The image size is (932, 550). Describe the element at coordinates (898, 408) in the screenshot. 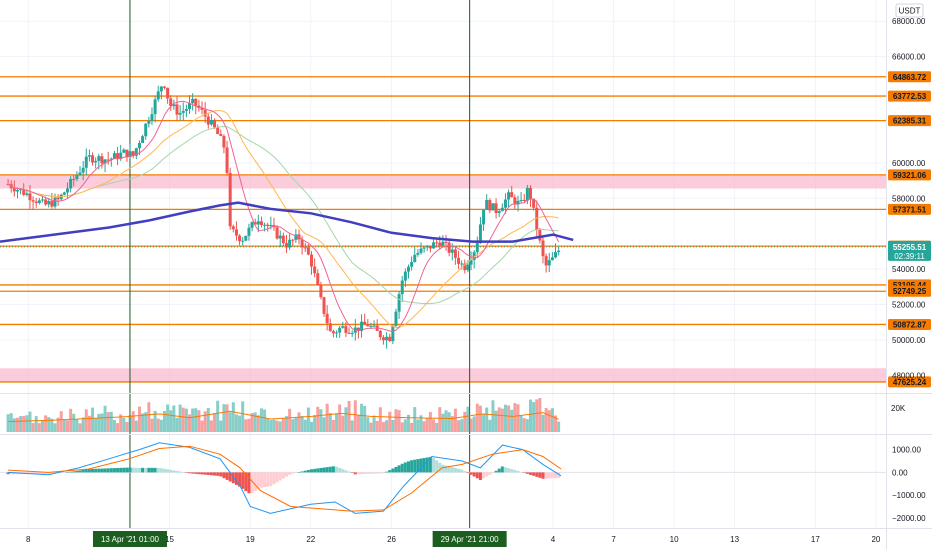

I see `volume-axis-label: 20K` at that location.